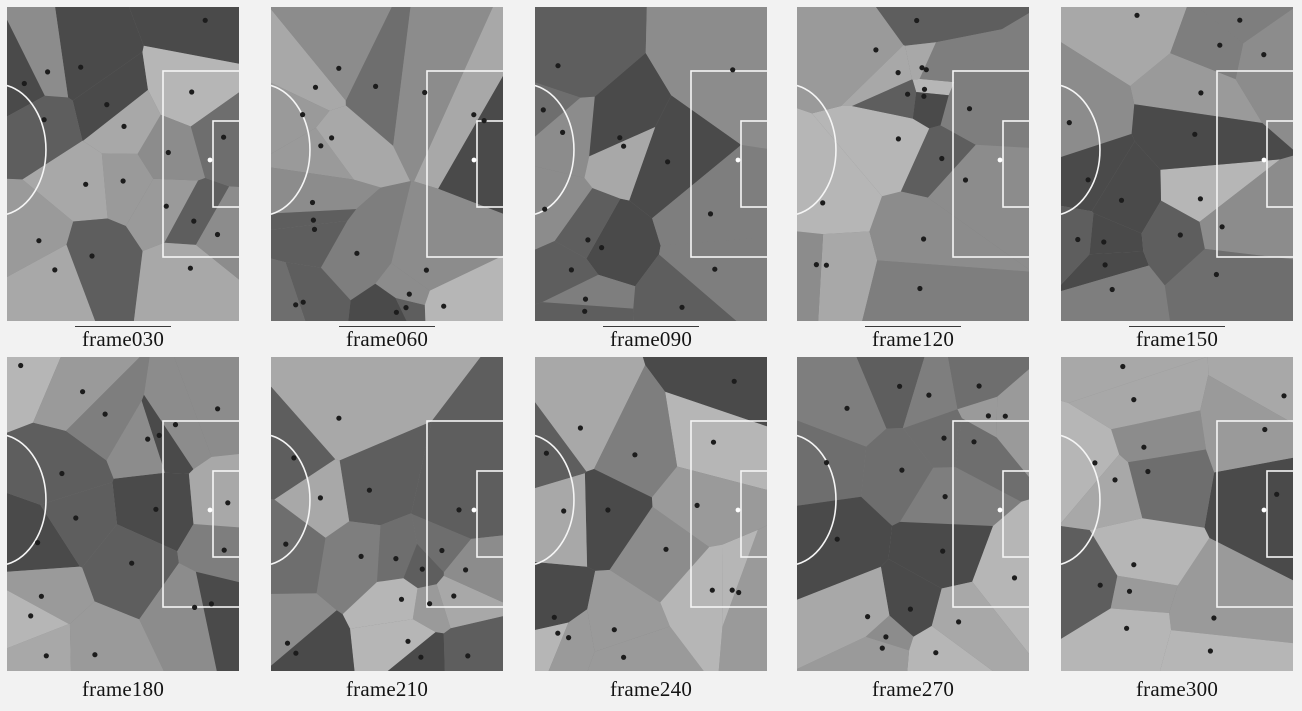 The width and height of the screenshot is (1302, 711). Describe the element at coordinates (651, 339) in the screenshot. I see `frame-caption: frame090` at that location.